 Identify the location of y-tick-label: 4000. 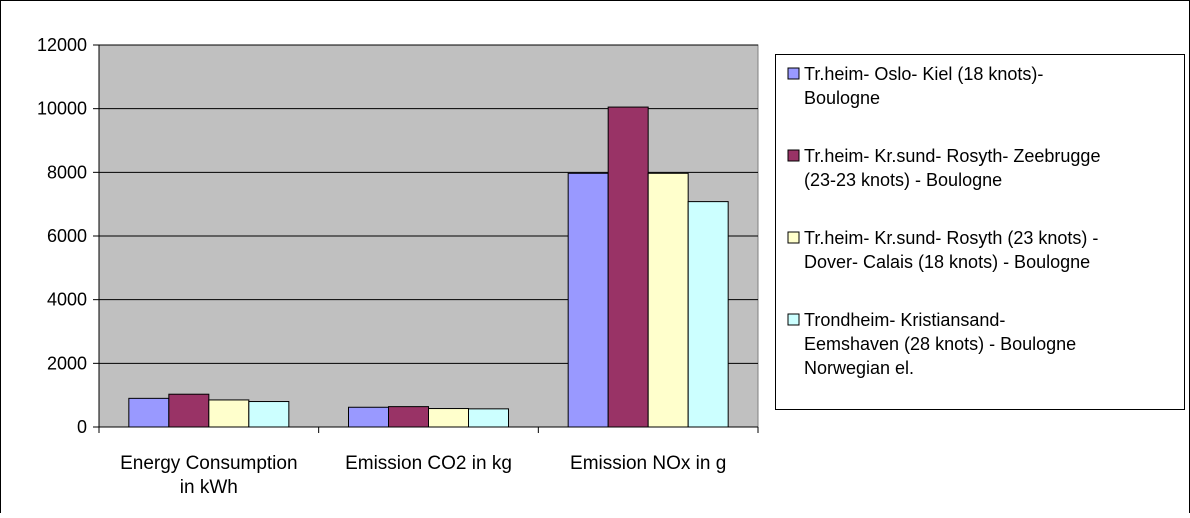
(67, 300).